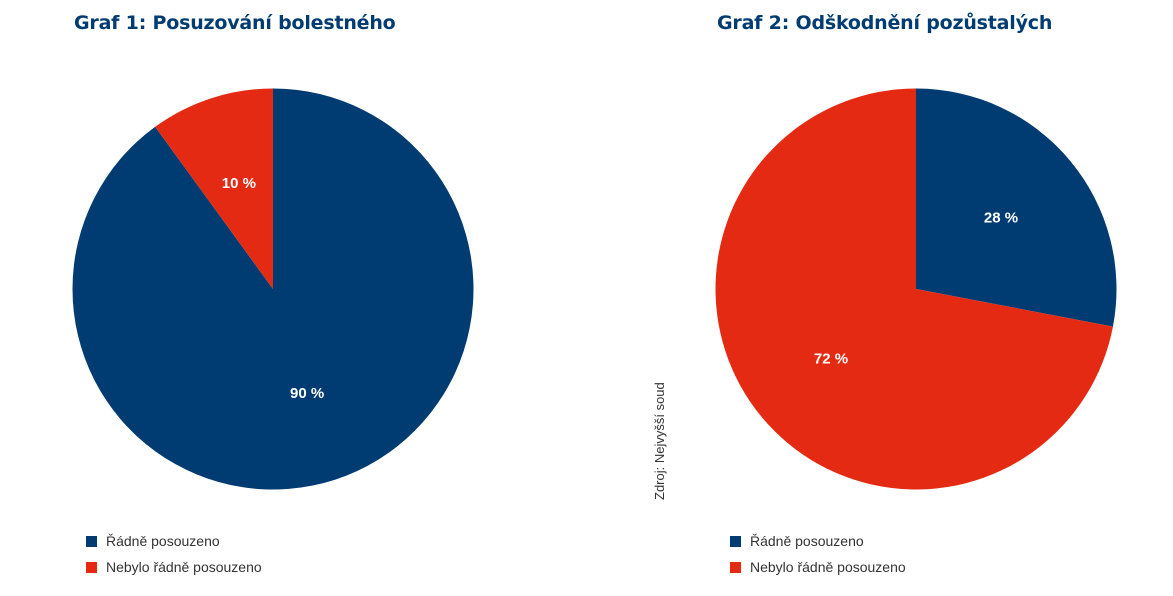  What do you see at coordinates (831, 358) in the screenshot?
I see `chart2-slice-label-1: 72 %` at bounding box center [831, 358].